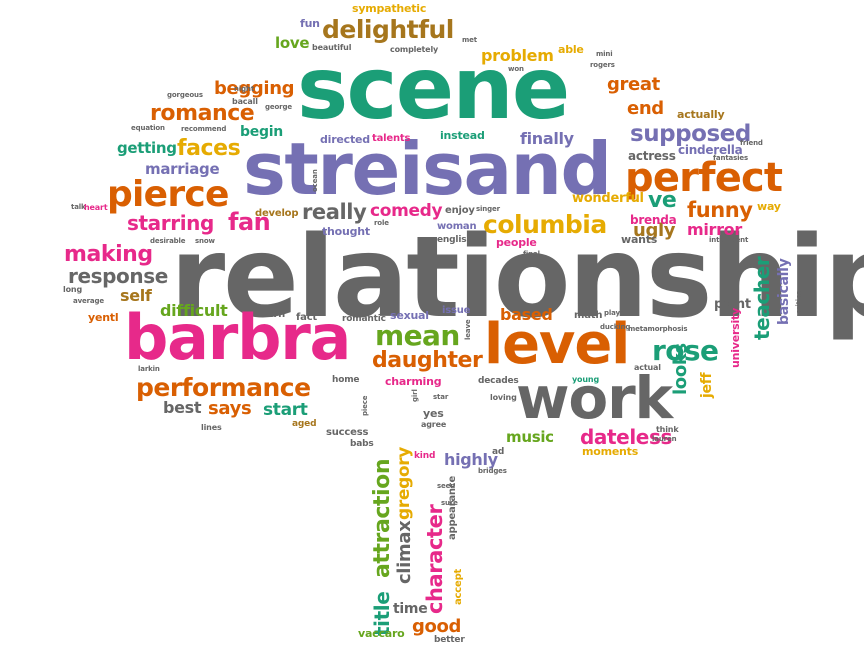 This screenshot has height=648, width=864. What do you see at coordinates (88, 301) in the screenshot?
I see `cloud-word: average` at bounding box center [88, 301].